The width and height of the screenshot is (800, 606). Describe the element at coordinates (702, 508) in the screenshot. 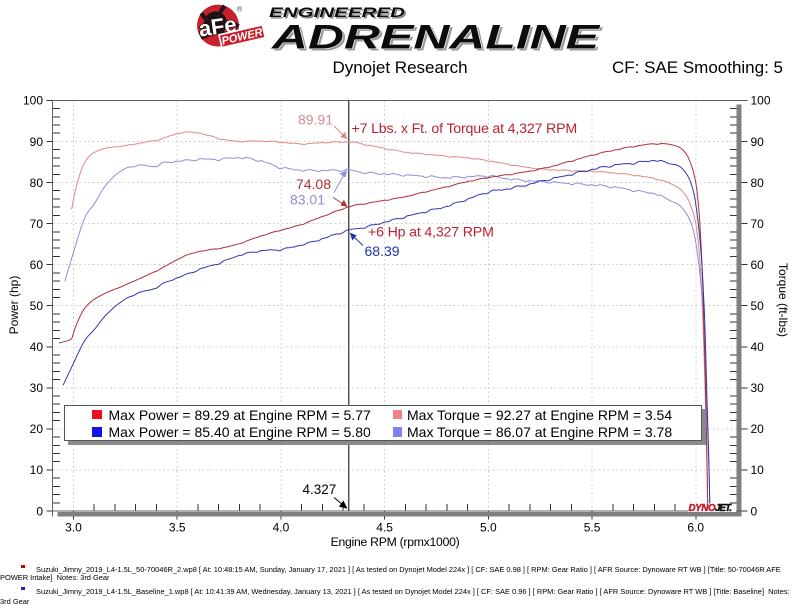

I see `svg-text: DYNO` at that location.